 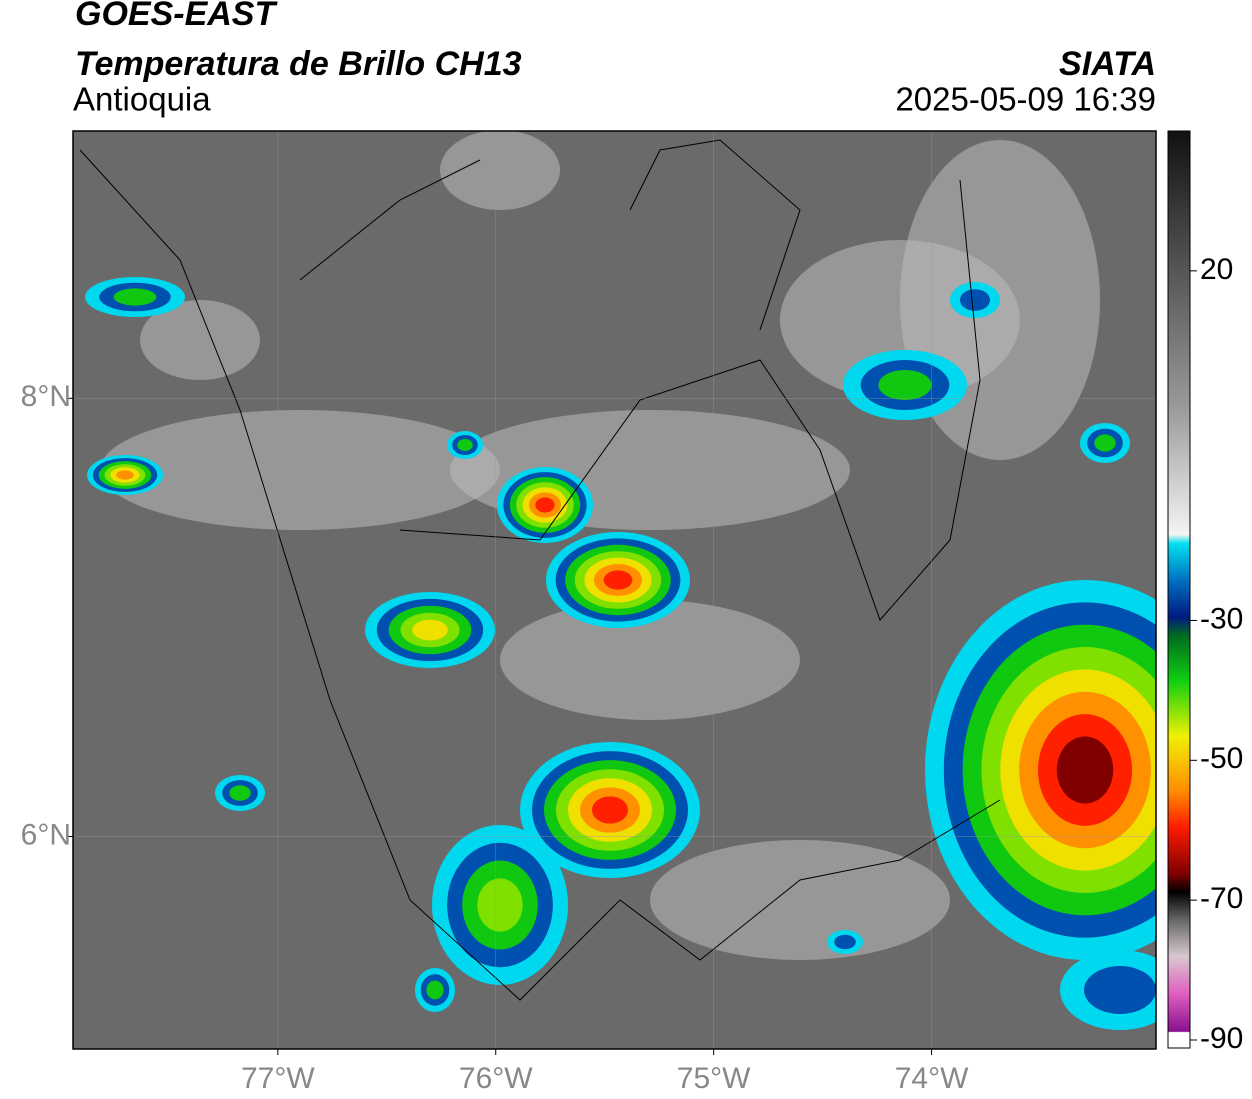 What do you see at coordinates (46, 396) in the screenshot?
I see `y-tick-label: 8°N` at bounding box center [46, 396].